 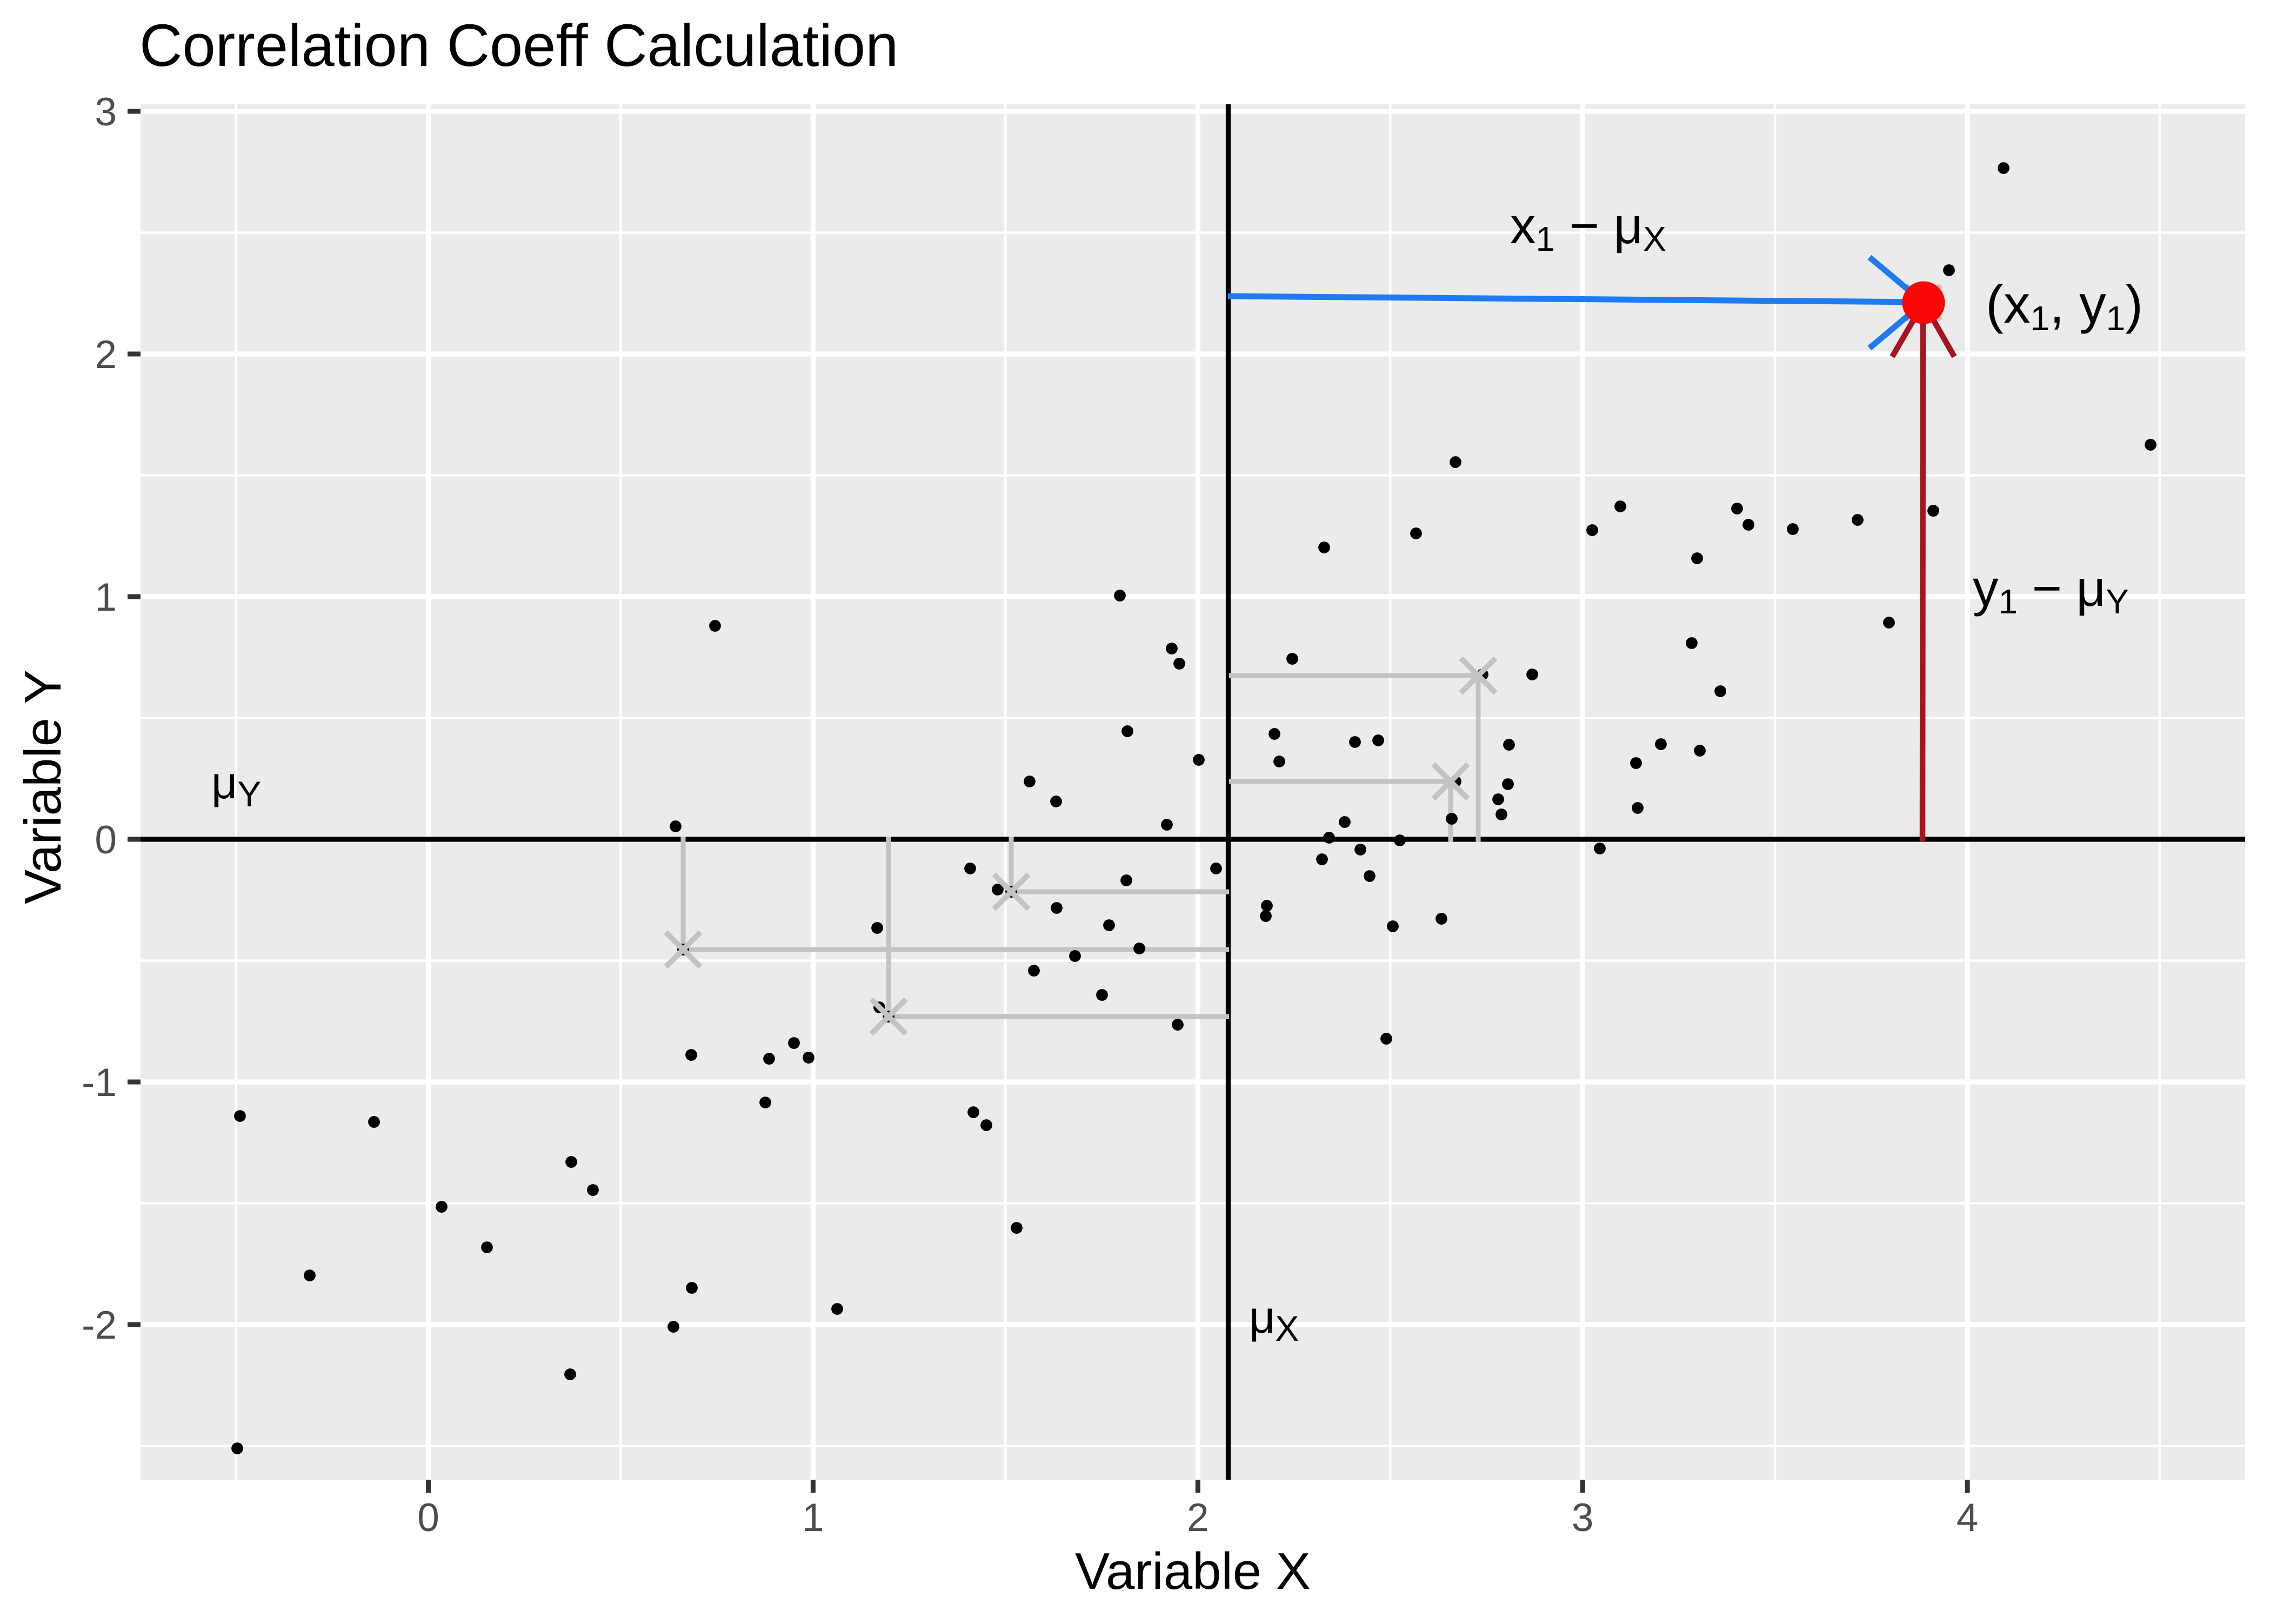 What do you see at coordinates (99, 1083) in the screenshot?
I see `svg-text: -1` at bounding box center [99, 1083].